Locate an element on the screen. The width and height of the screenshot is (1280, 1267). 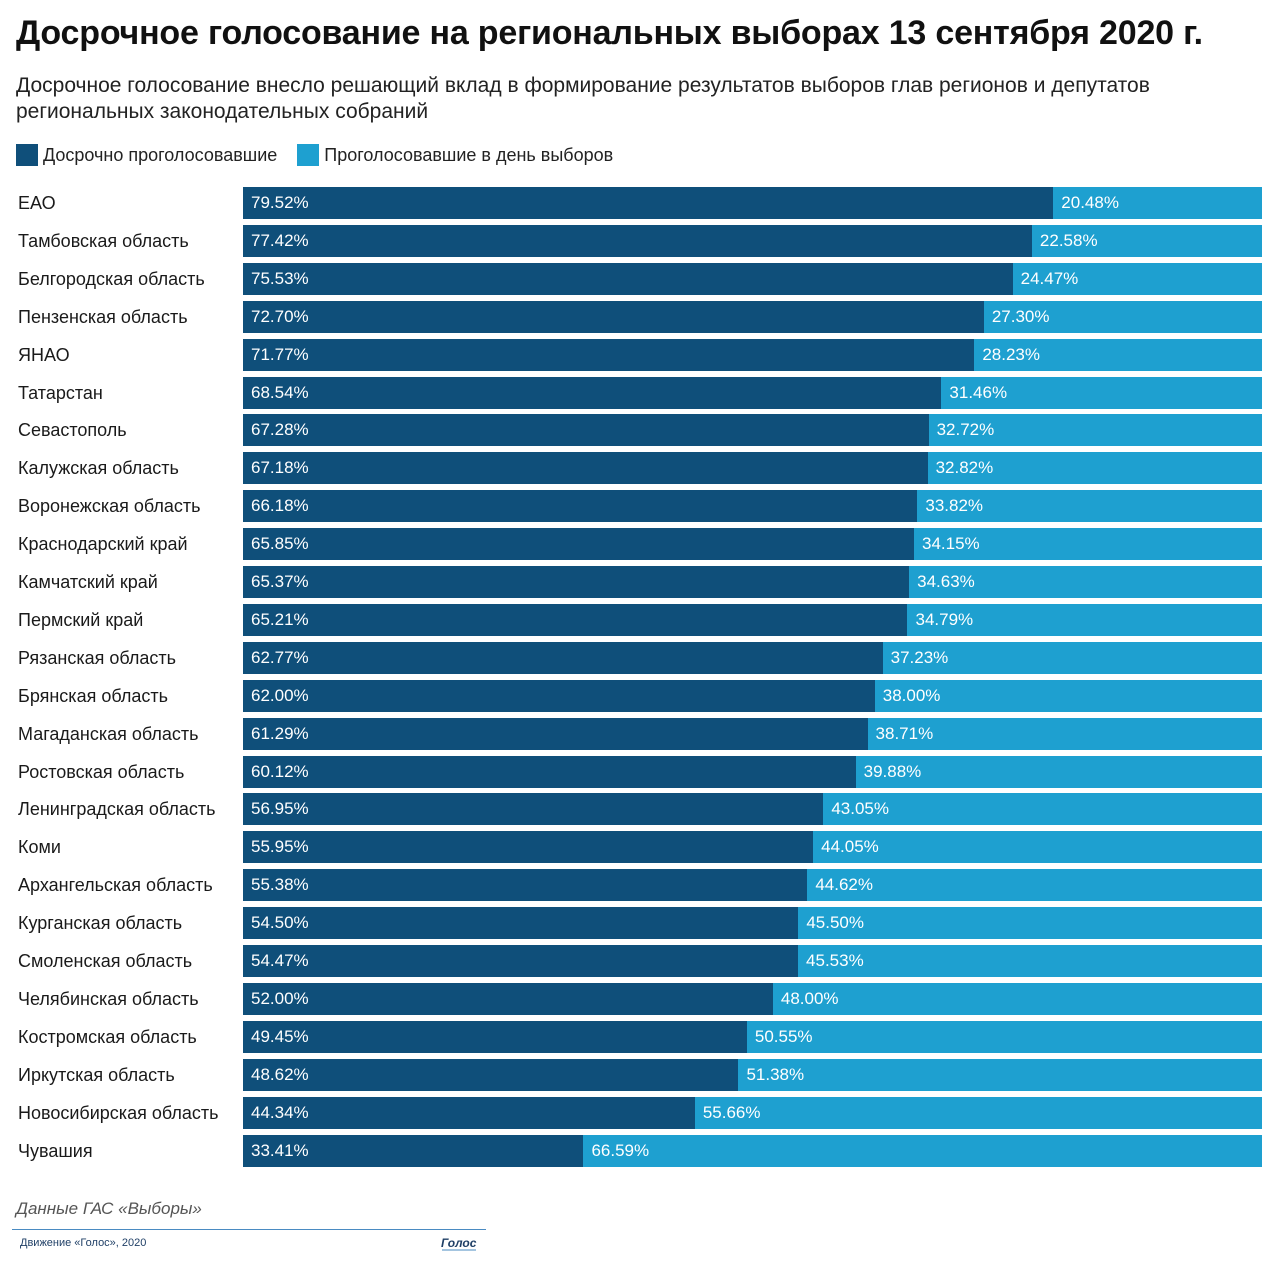
data-label: 43.05% is located at coordinates (860, 809).